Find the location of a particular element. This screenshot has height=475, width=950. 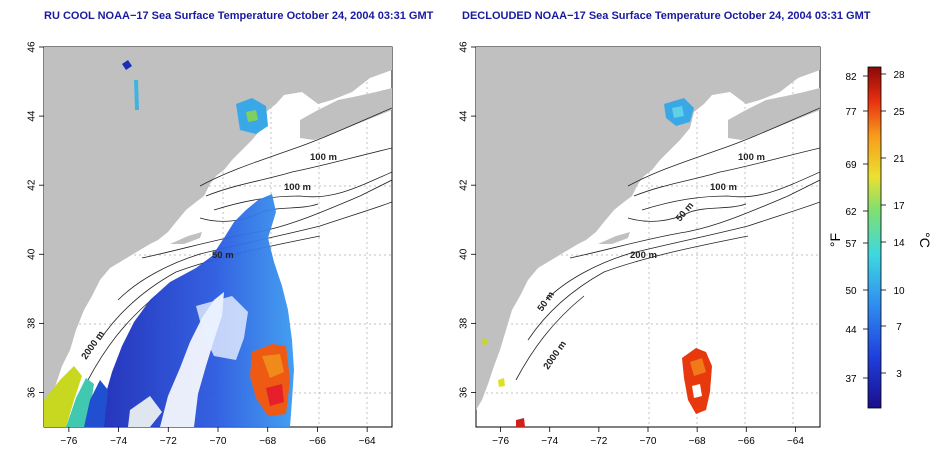

left-lon-tick-label: −70 is located at coordinates (218, 441).